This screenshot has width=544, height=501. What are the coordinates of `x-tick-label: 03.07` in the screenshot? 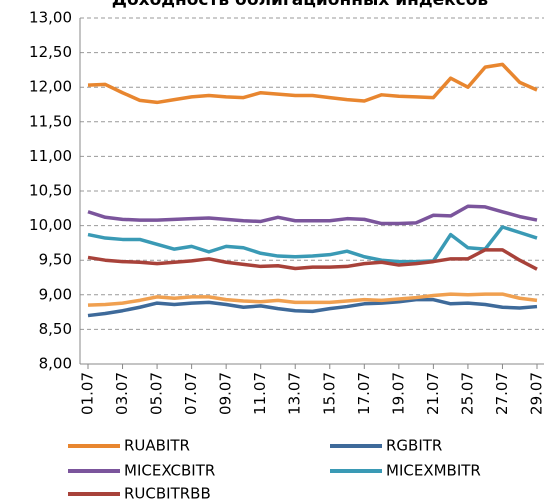 It's located at (122, 393).